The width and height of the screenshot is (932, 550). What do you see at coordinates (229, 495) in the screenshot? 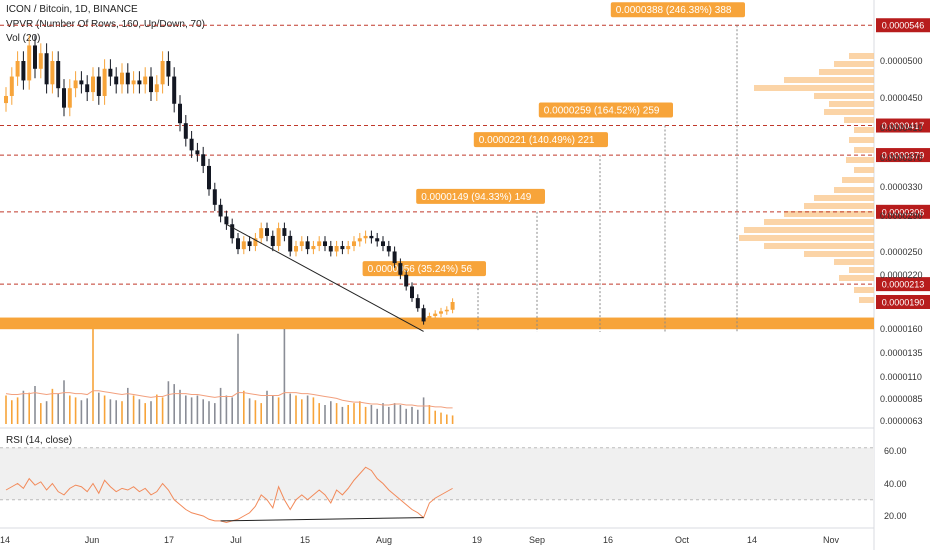
I see `rsi-line` at bounding box center [229, 495].